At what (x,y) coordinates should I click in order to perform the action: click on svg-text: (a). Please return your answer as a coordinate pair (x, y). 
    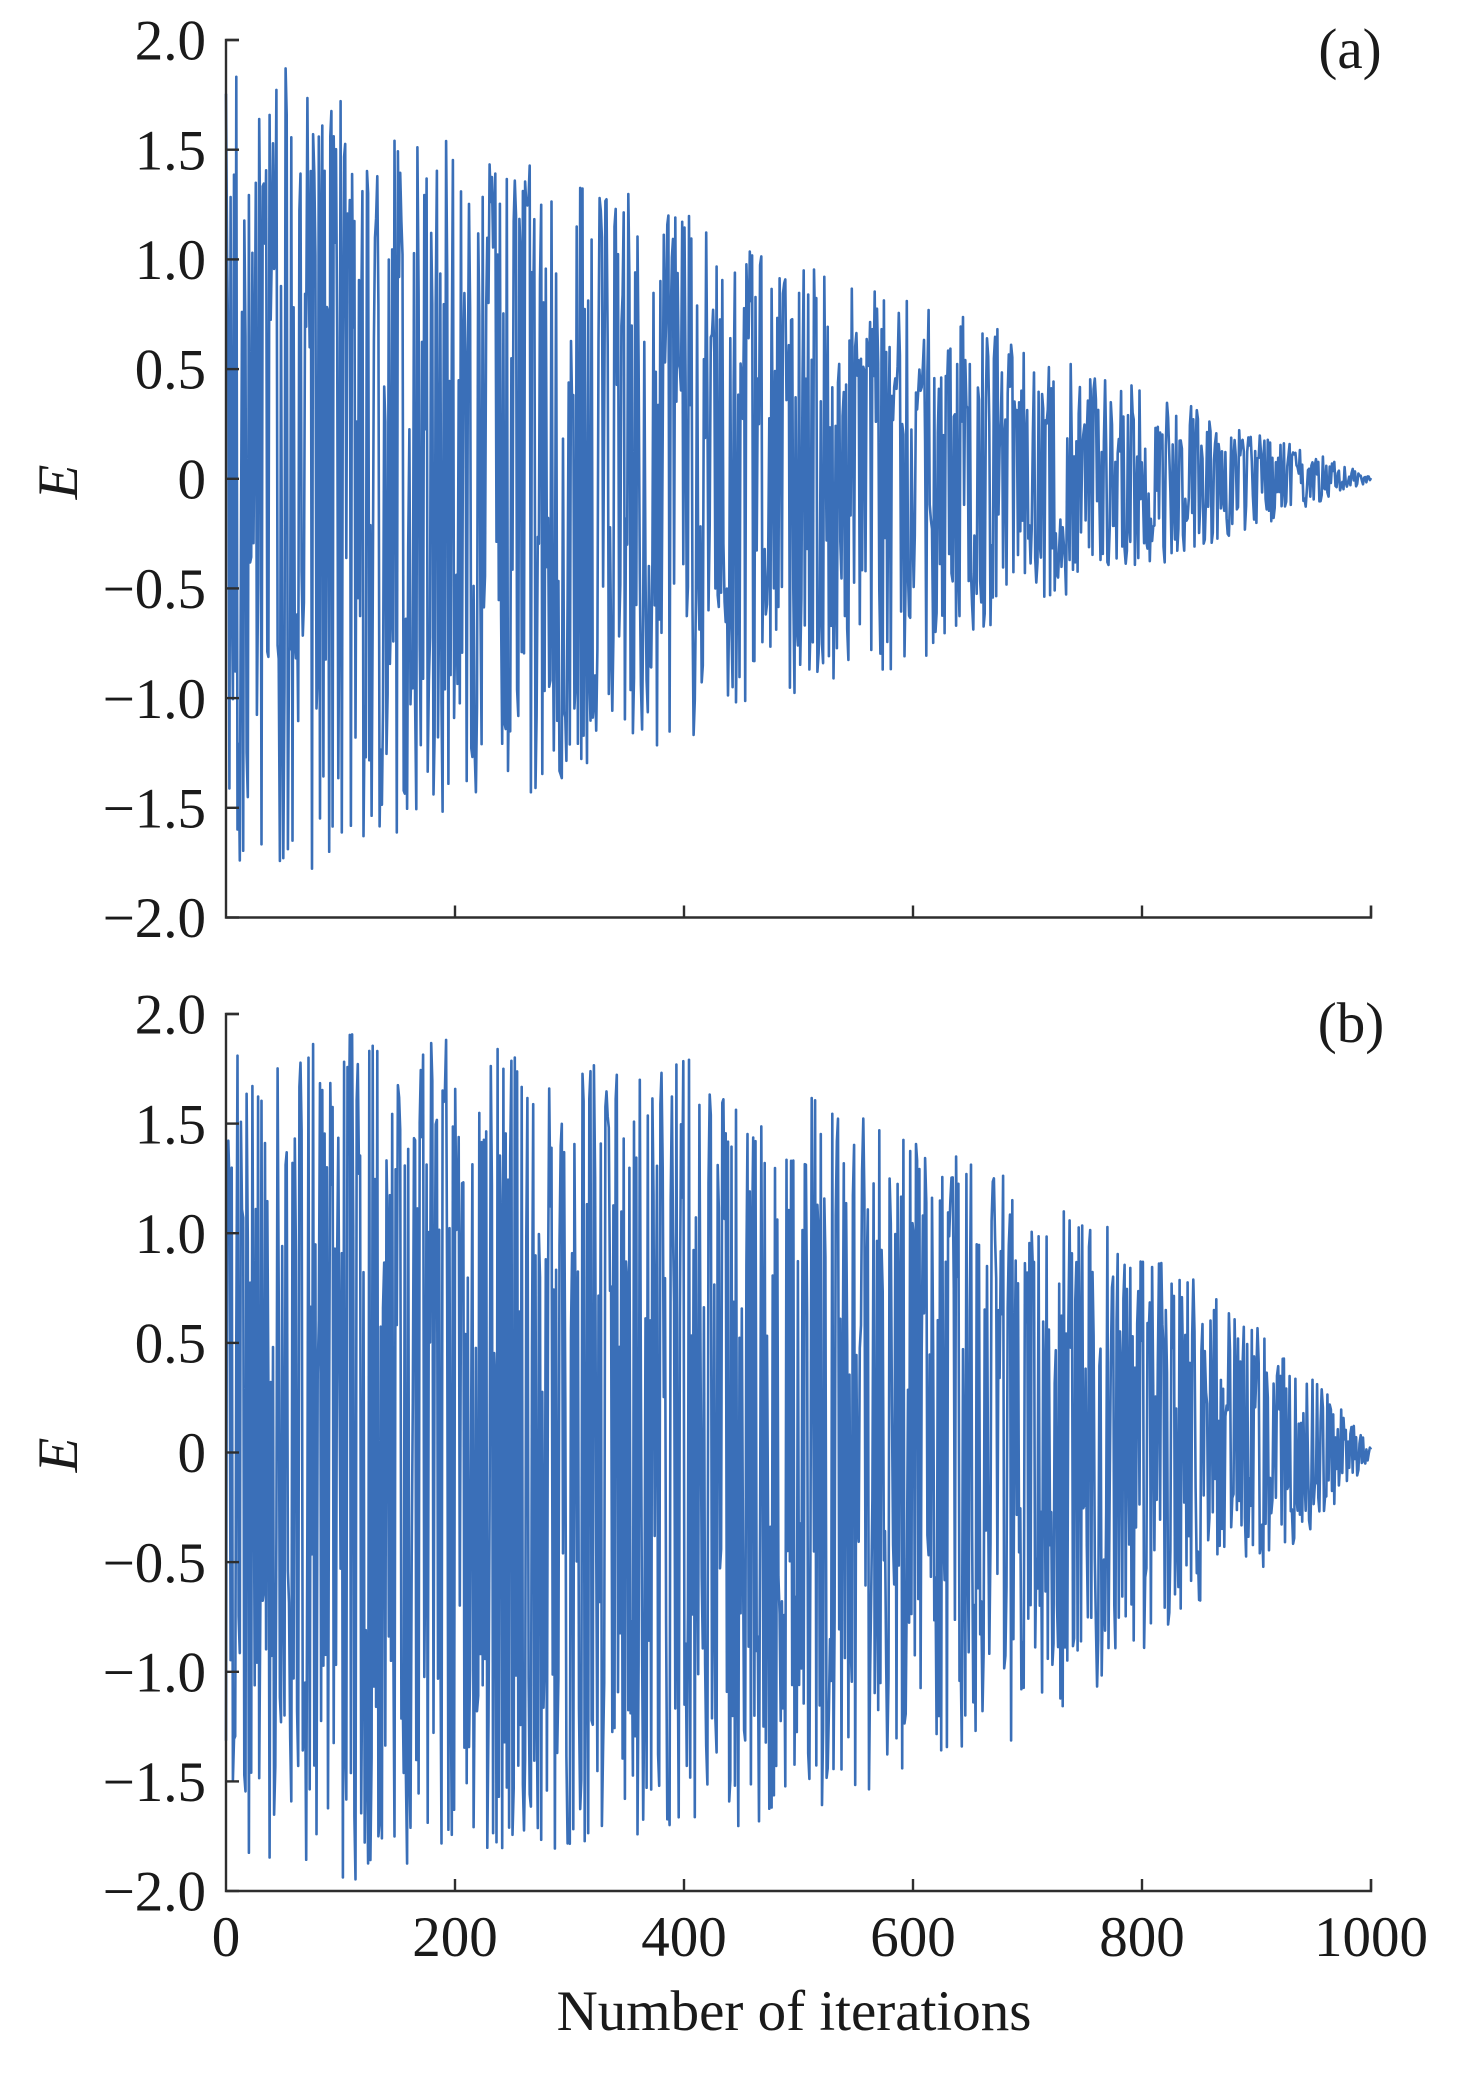
    Looking at the image, I should click on (1349, 49).